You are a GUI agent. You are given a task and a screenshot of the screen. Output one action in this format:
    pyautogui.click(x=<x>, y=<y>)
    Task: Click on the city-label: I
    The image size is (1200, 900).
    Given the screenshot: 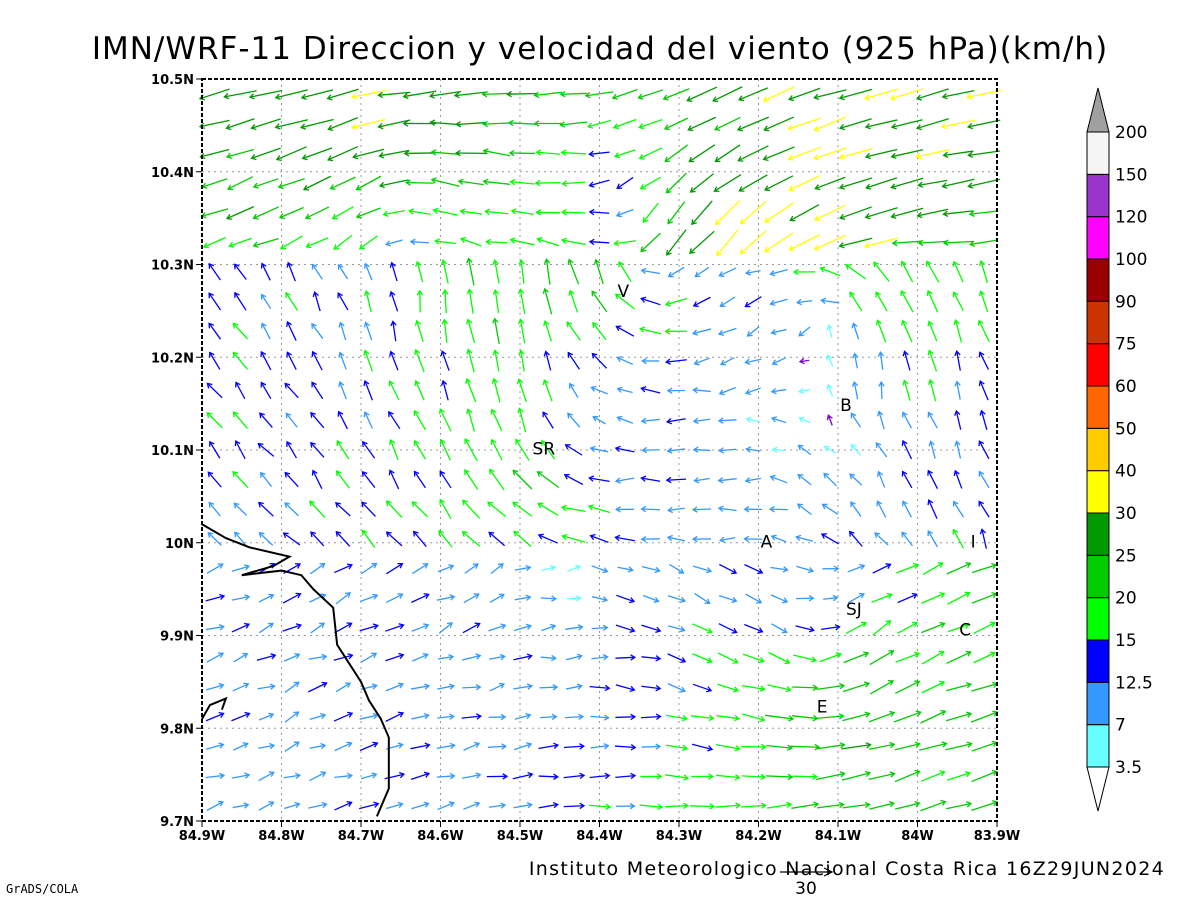 What is the action you would take?
    pyautogui.click(x=973, y=542)
    